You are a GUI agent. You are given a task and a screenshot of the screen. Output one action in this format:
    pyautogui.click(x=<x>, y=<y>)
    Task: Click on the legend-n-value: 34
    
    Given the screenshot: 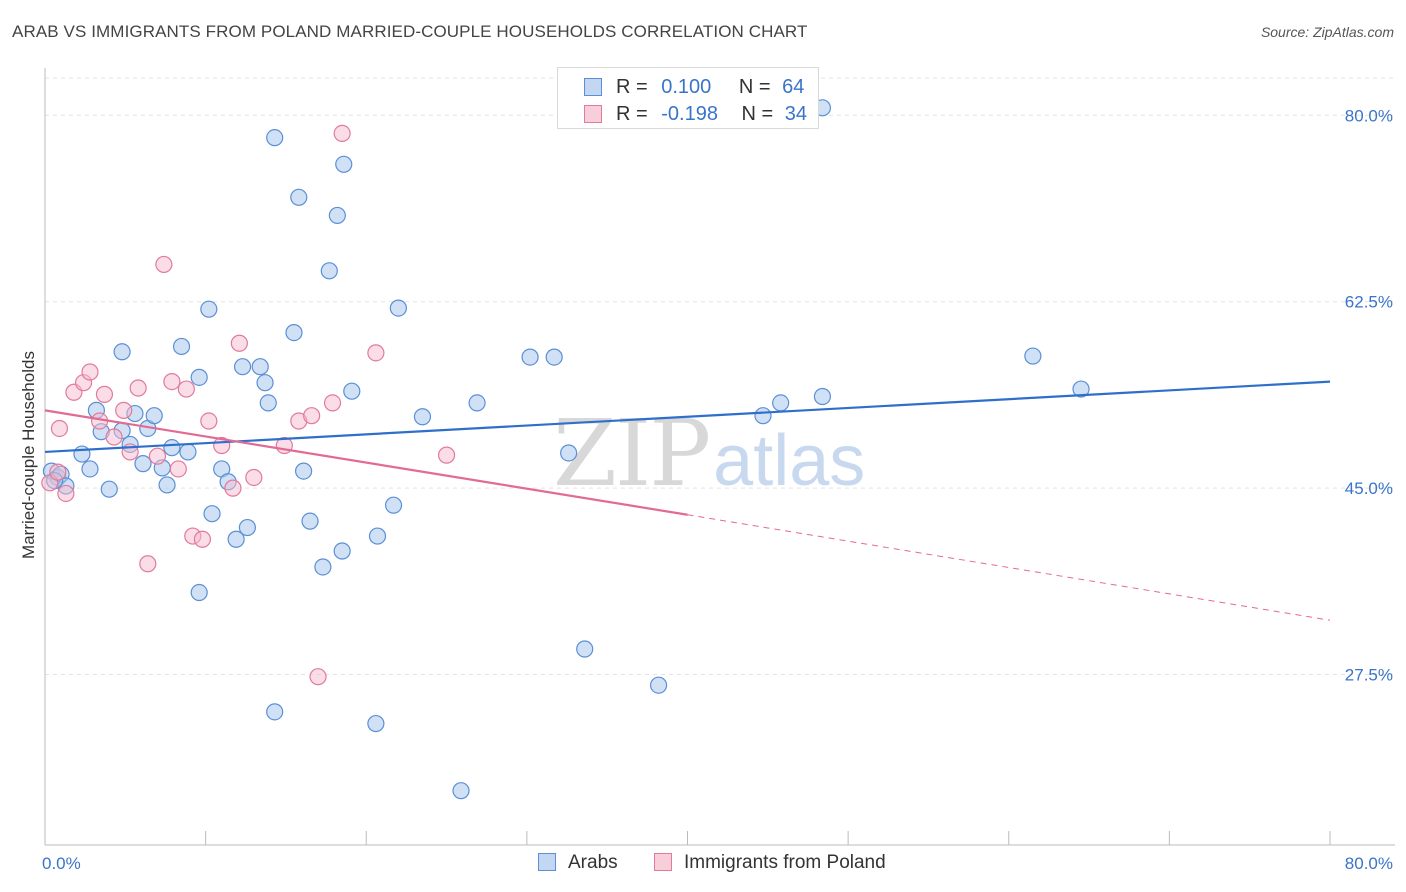 What is the action you would take?
    pyautogui.click(x=796, y=114)
    